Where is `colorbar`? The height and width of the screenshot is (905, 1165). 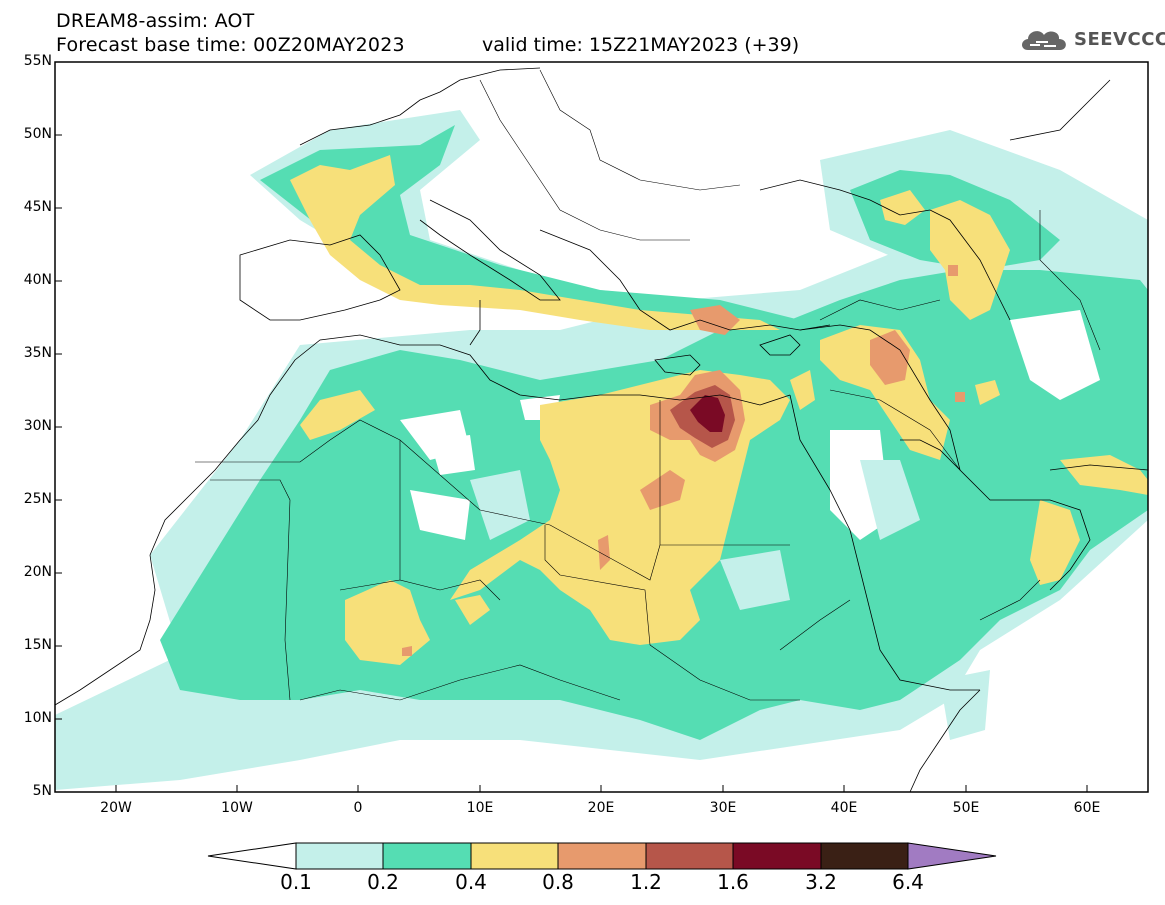 colorbar is located at coordinates (602, 856).